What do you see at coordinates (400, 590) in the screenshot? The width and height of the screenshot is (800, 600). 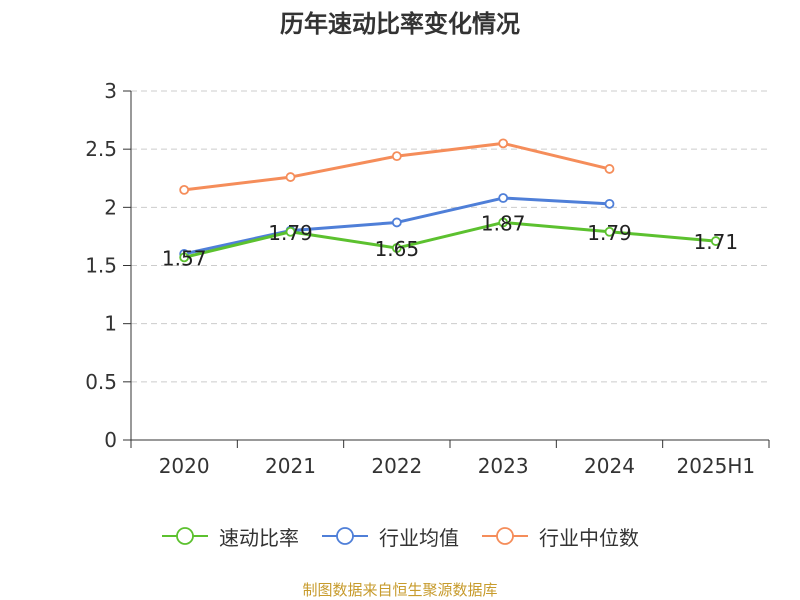 I see `source-note: 制图数据来自恒生聚源数据库` at bounding box center [400, 590].